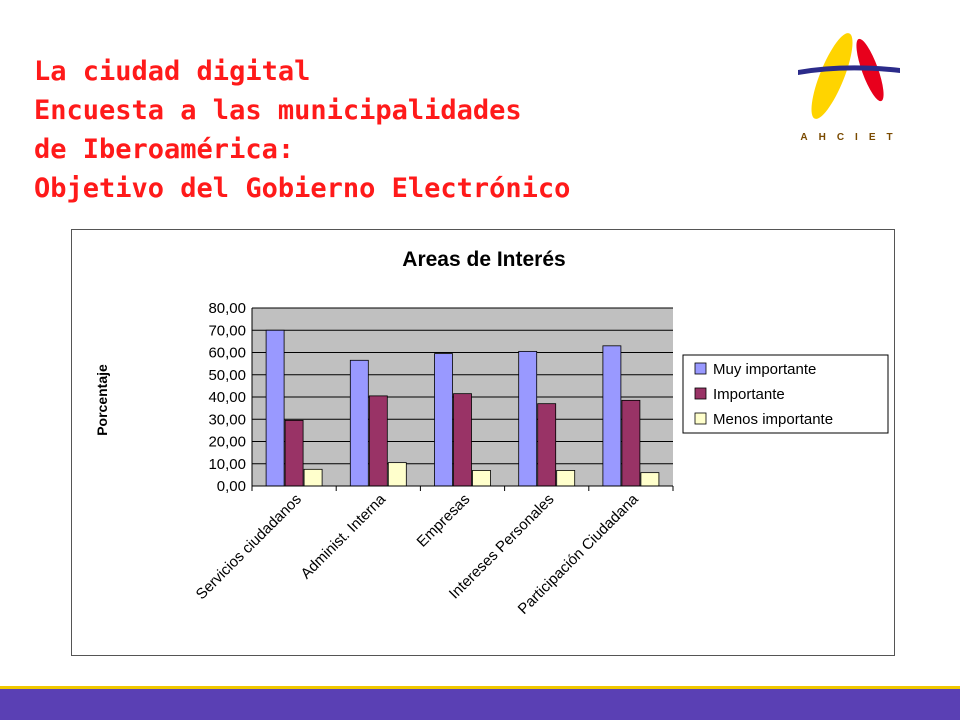  What do you see at coordinates (749, 394) in the screenshot?
I see `legend-label: Importante` at bounding box center [749, 394].